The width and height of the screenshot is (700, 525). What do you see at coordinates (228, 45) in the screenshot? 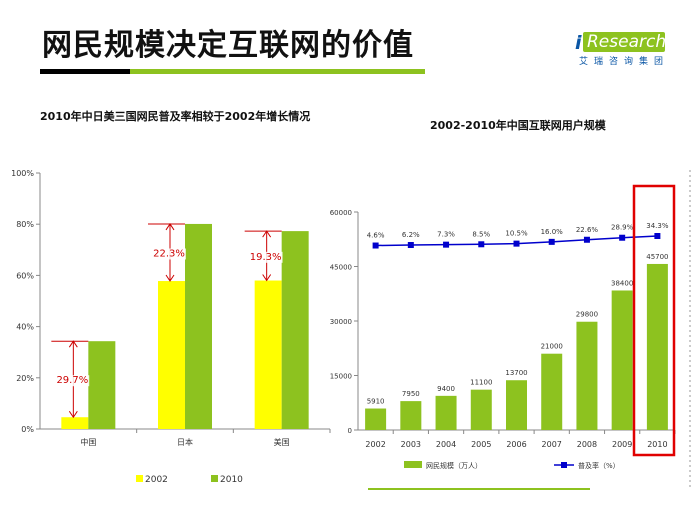
I see `slide-title: 网民规模决定互联网的价值` at bounding box center [228, 45].